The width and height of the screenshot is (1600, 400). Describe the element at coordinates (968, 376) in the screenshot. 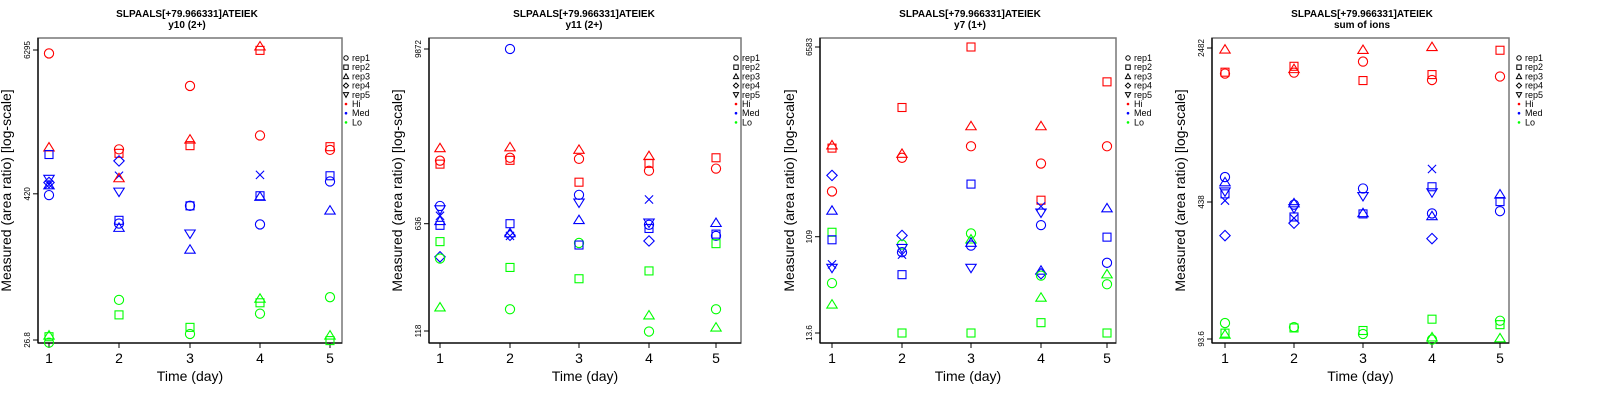

I see `x-axis-label: Time (day)` at that location.